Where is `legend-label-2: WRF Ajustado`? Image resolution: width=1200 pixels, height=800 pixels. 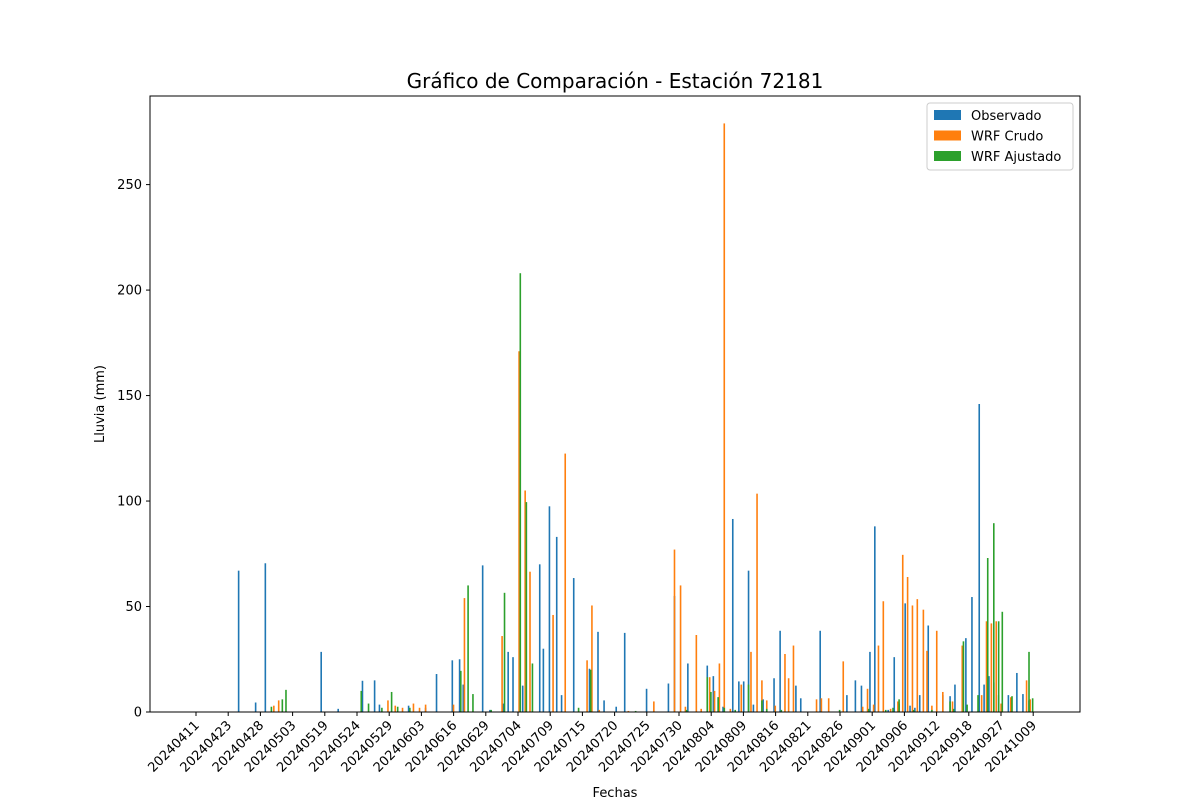 legend-label-2: WRF Ajustado is located at coordinates (1016, 157).